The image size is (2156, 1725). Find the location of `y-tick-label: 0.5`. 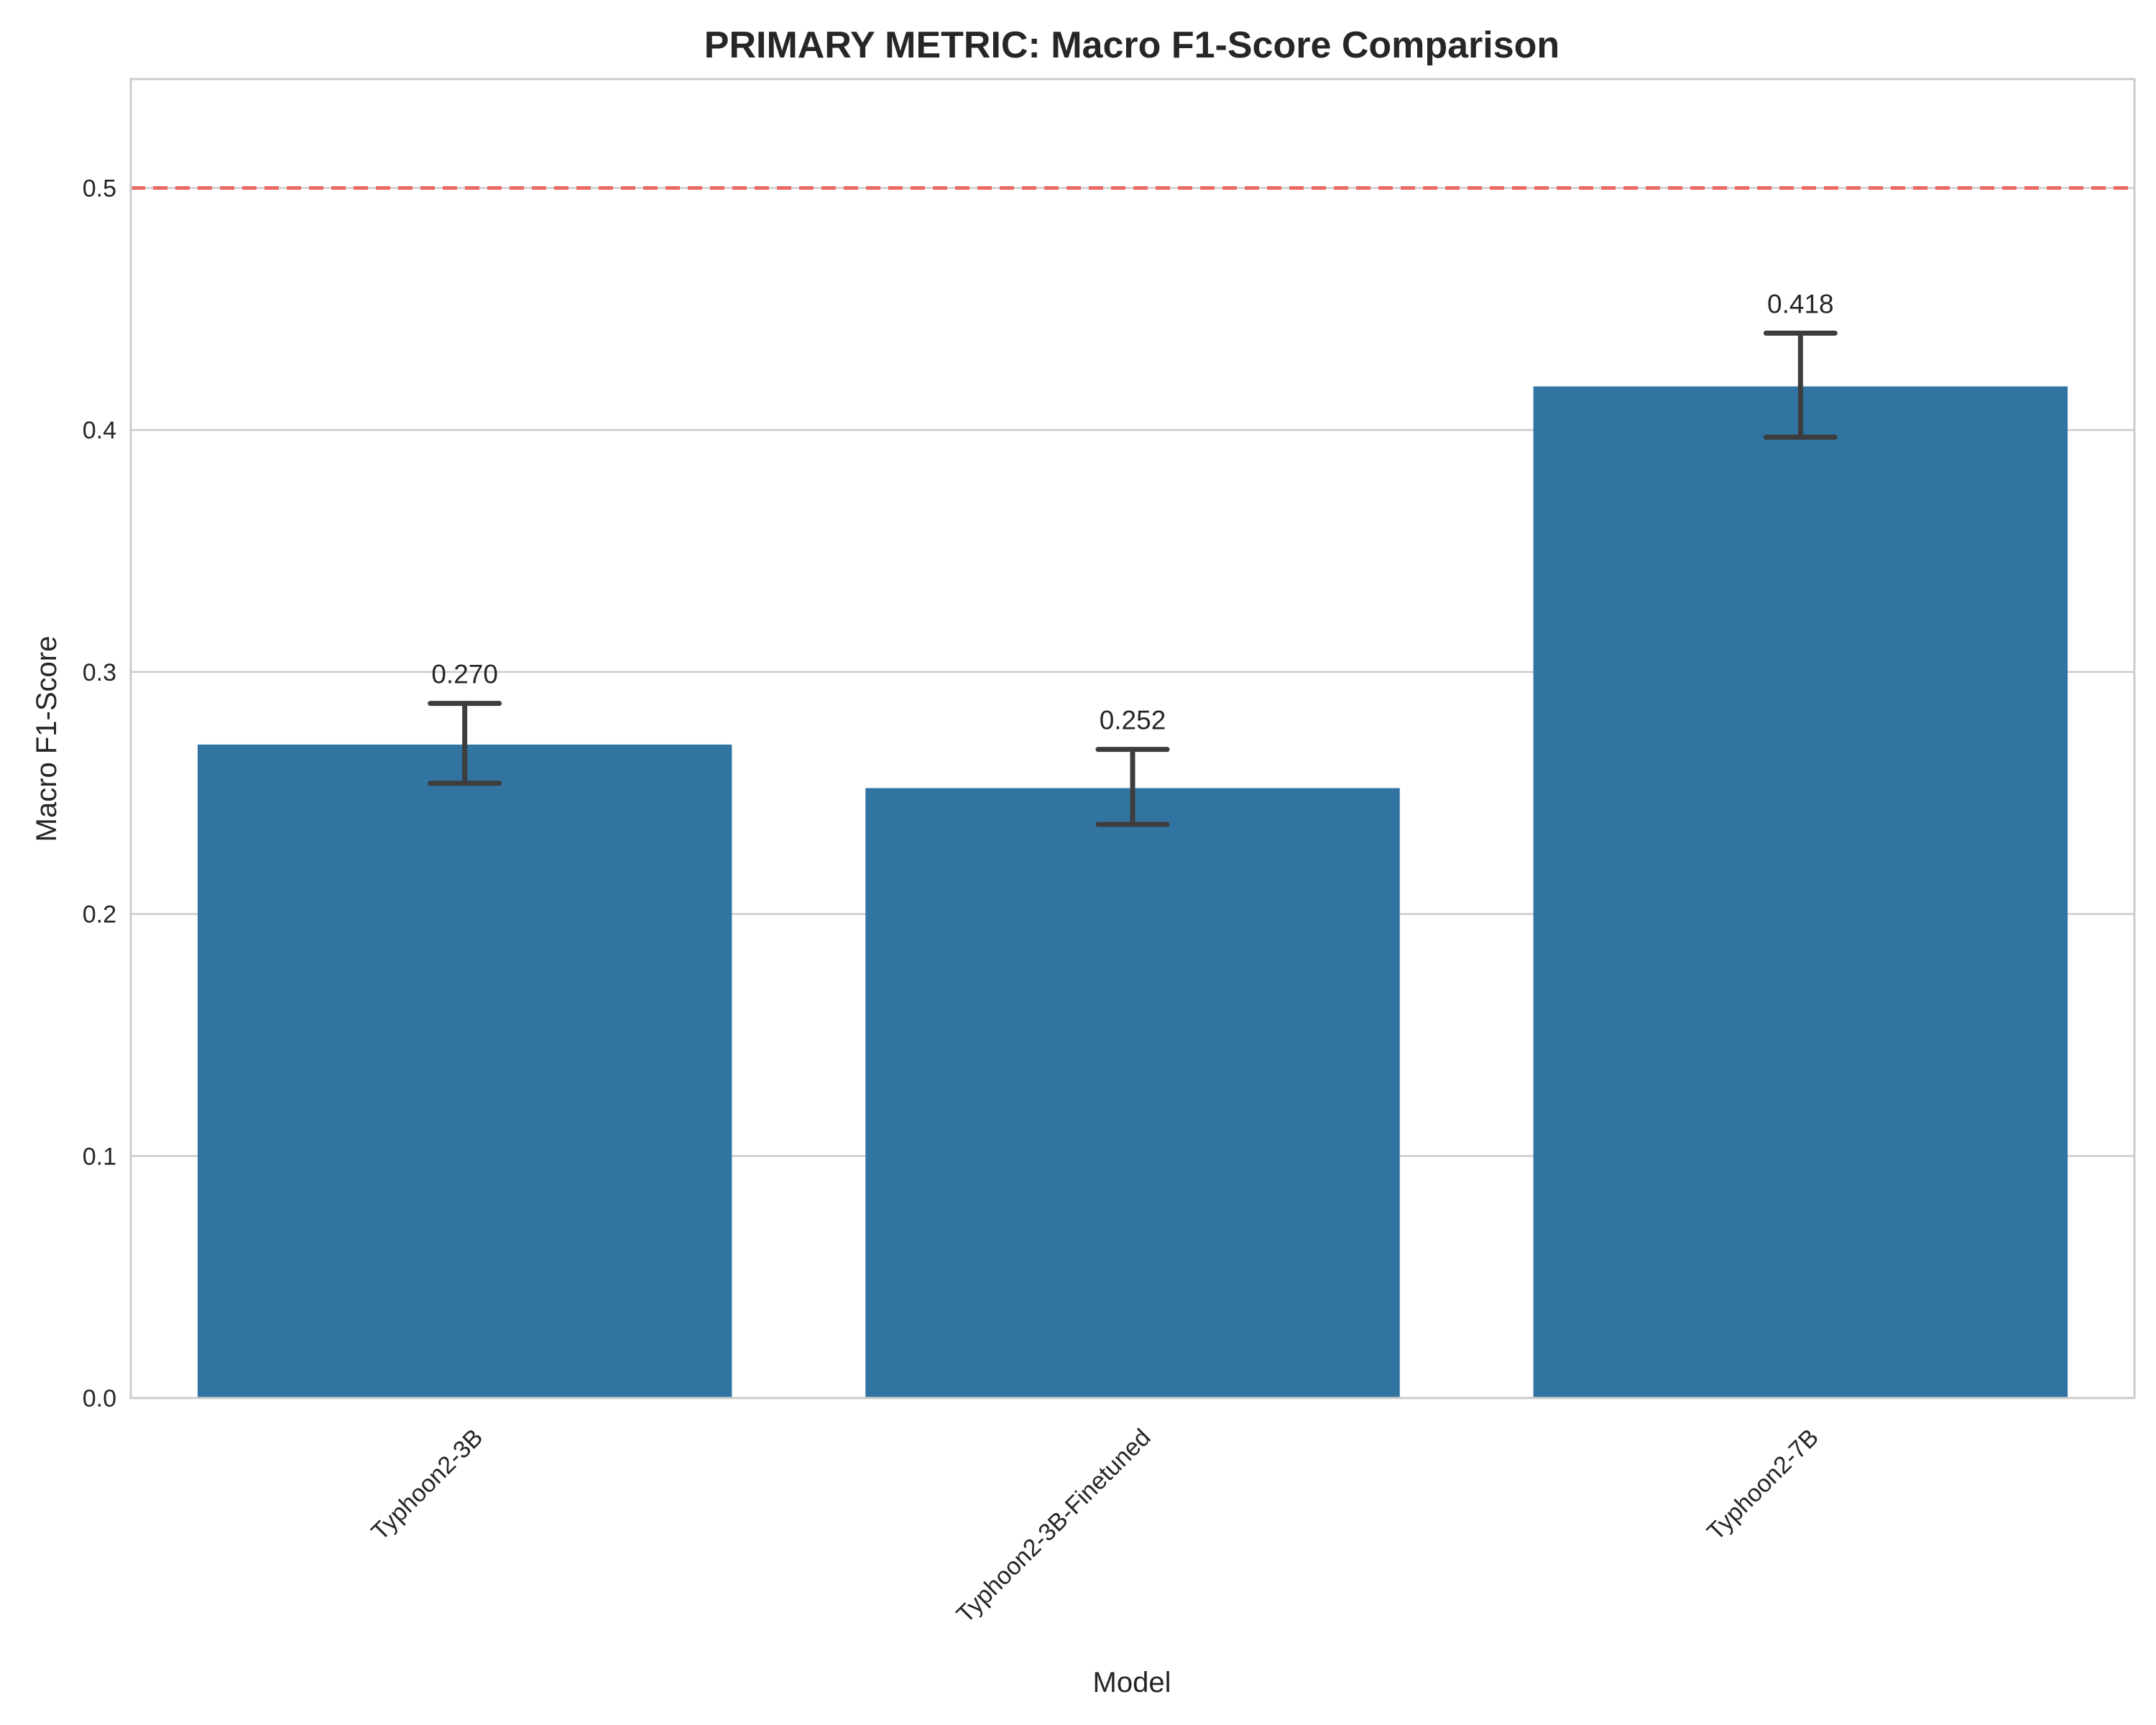

y-tick-label: 0.5 is located at coordinates (99, 189).